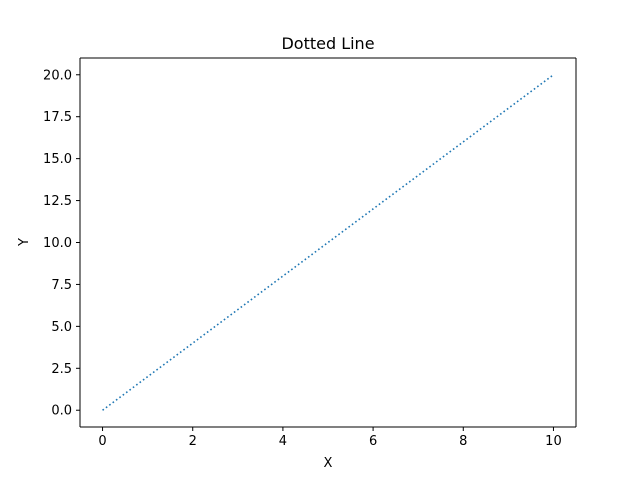 The image size is (640, 480). What do you see at coordinates (57, 201) in the screenshot?
I see `y-tick-label: 12.5` at bounding box center [57, 201].